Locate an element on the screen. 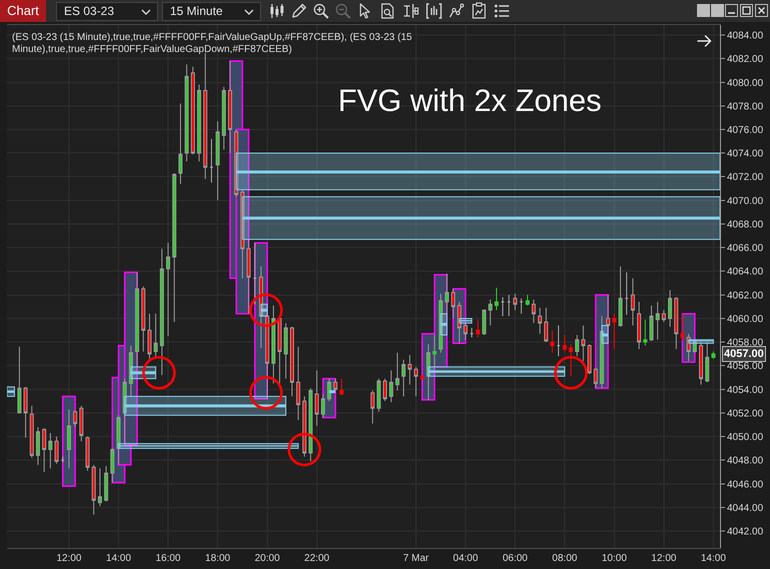 The image size is (770, 569). y-tick-label: 4060.00 is located at coordinates (745, 319).